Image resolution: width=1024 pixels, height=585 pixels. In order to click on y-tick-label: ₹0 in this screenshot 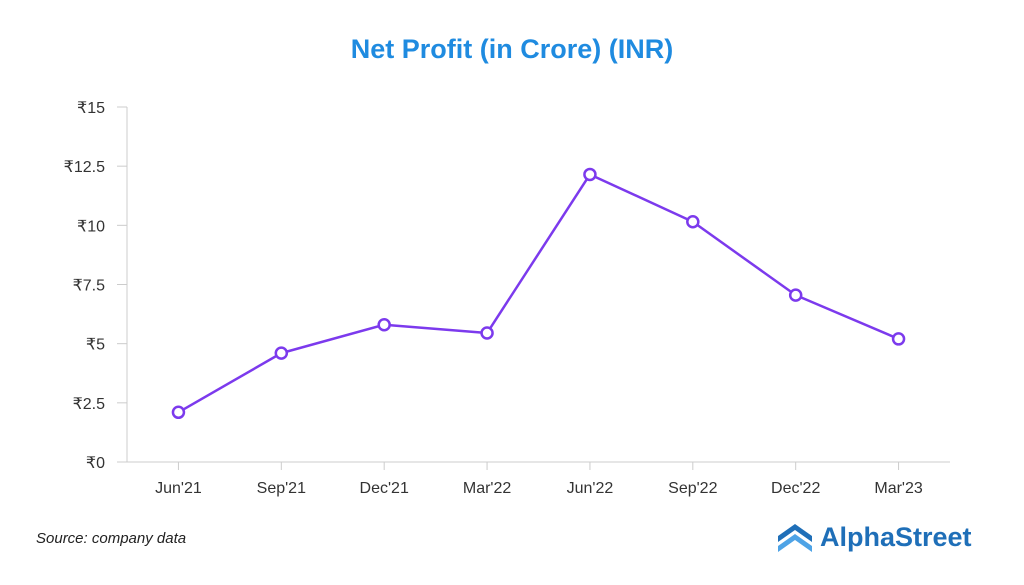, I will do `click(95, 463)`.